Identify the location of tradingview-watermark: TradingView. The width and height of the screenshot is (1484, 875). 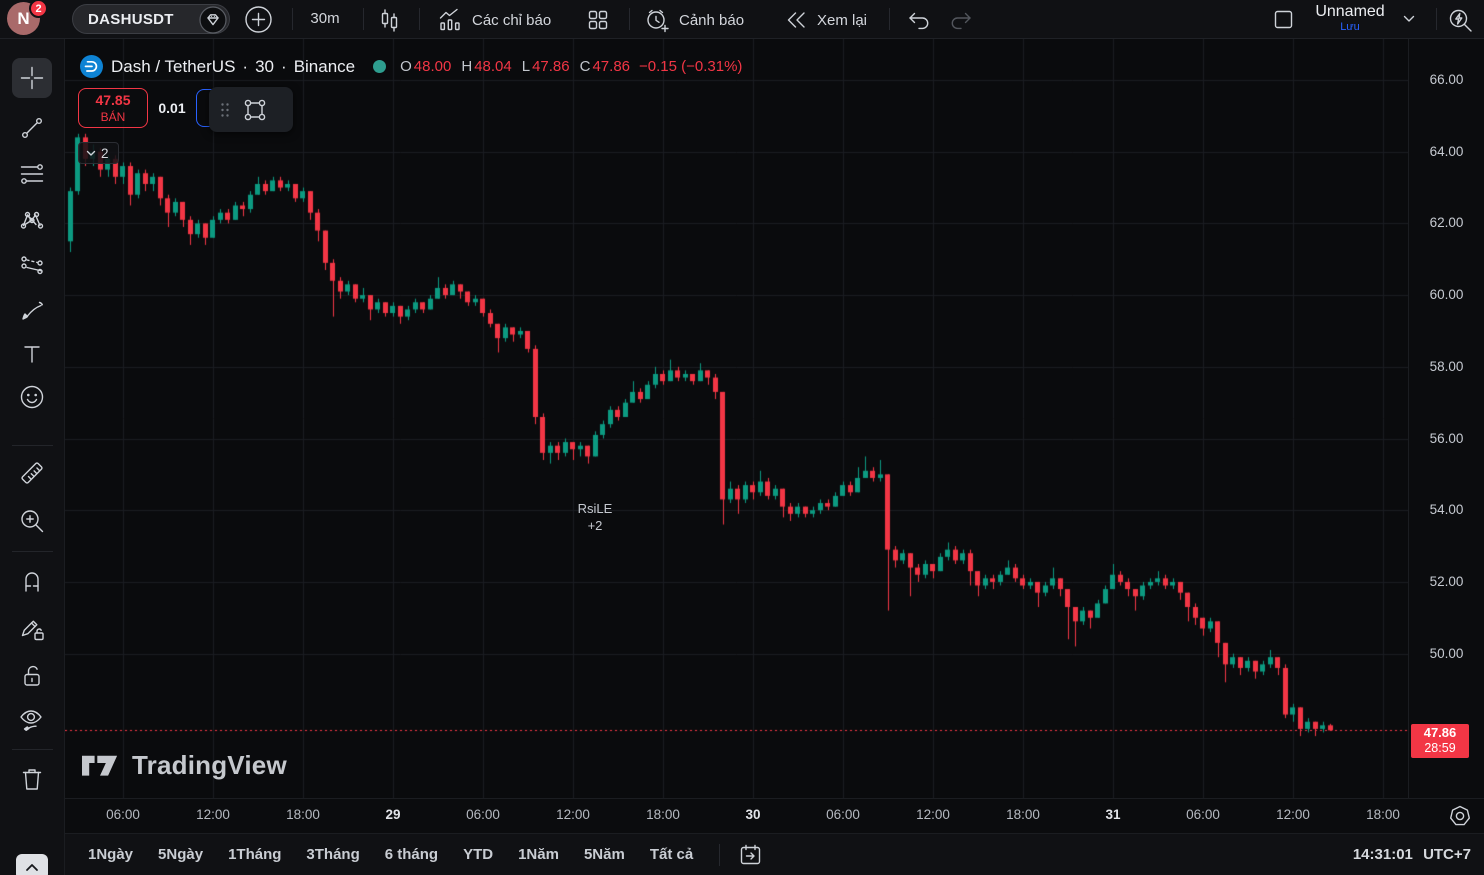
(184, 765).